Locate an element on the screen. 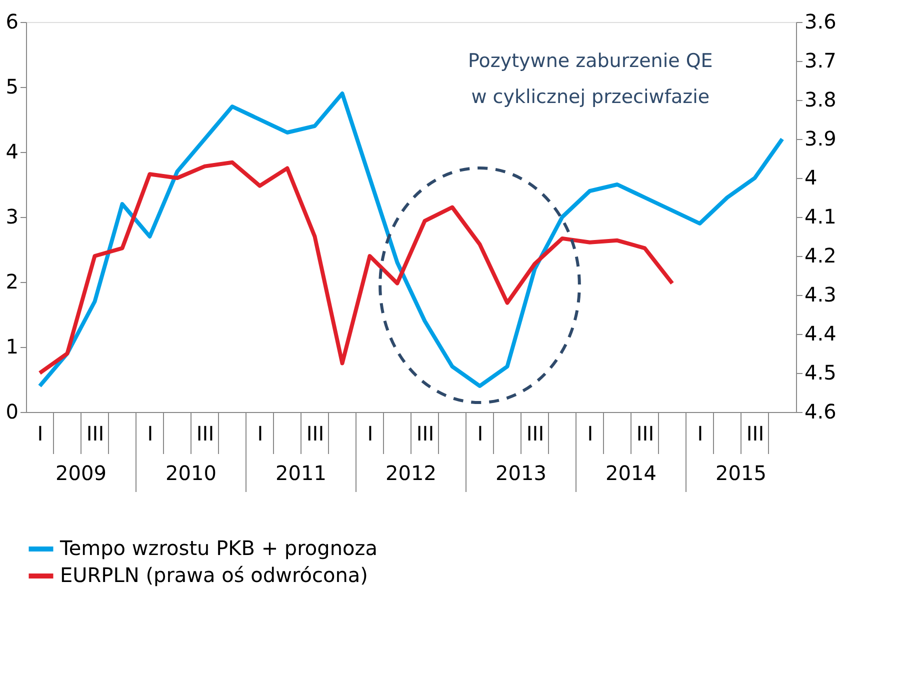 This screenshot has height=673, width=923. y2-tick-label: 3.9 is located at coordinates (820, 138).